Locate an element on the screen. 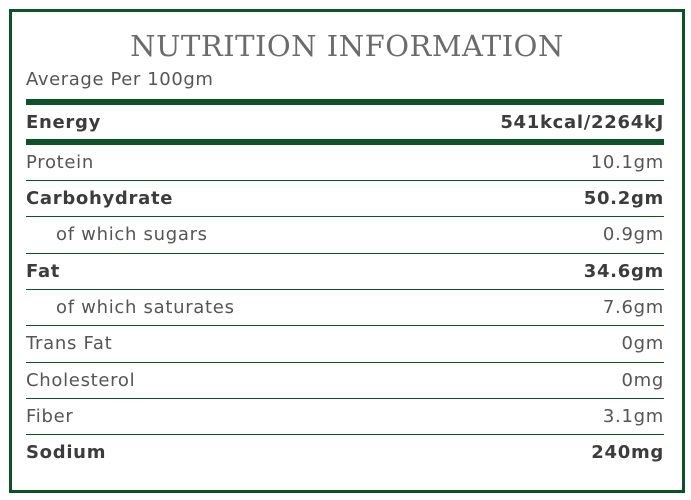 The height and width of the screenshot is (500, 691). nutrient-label: Carbohydrate is located at coordinates (100, 198).